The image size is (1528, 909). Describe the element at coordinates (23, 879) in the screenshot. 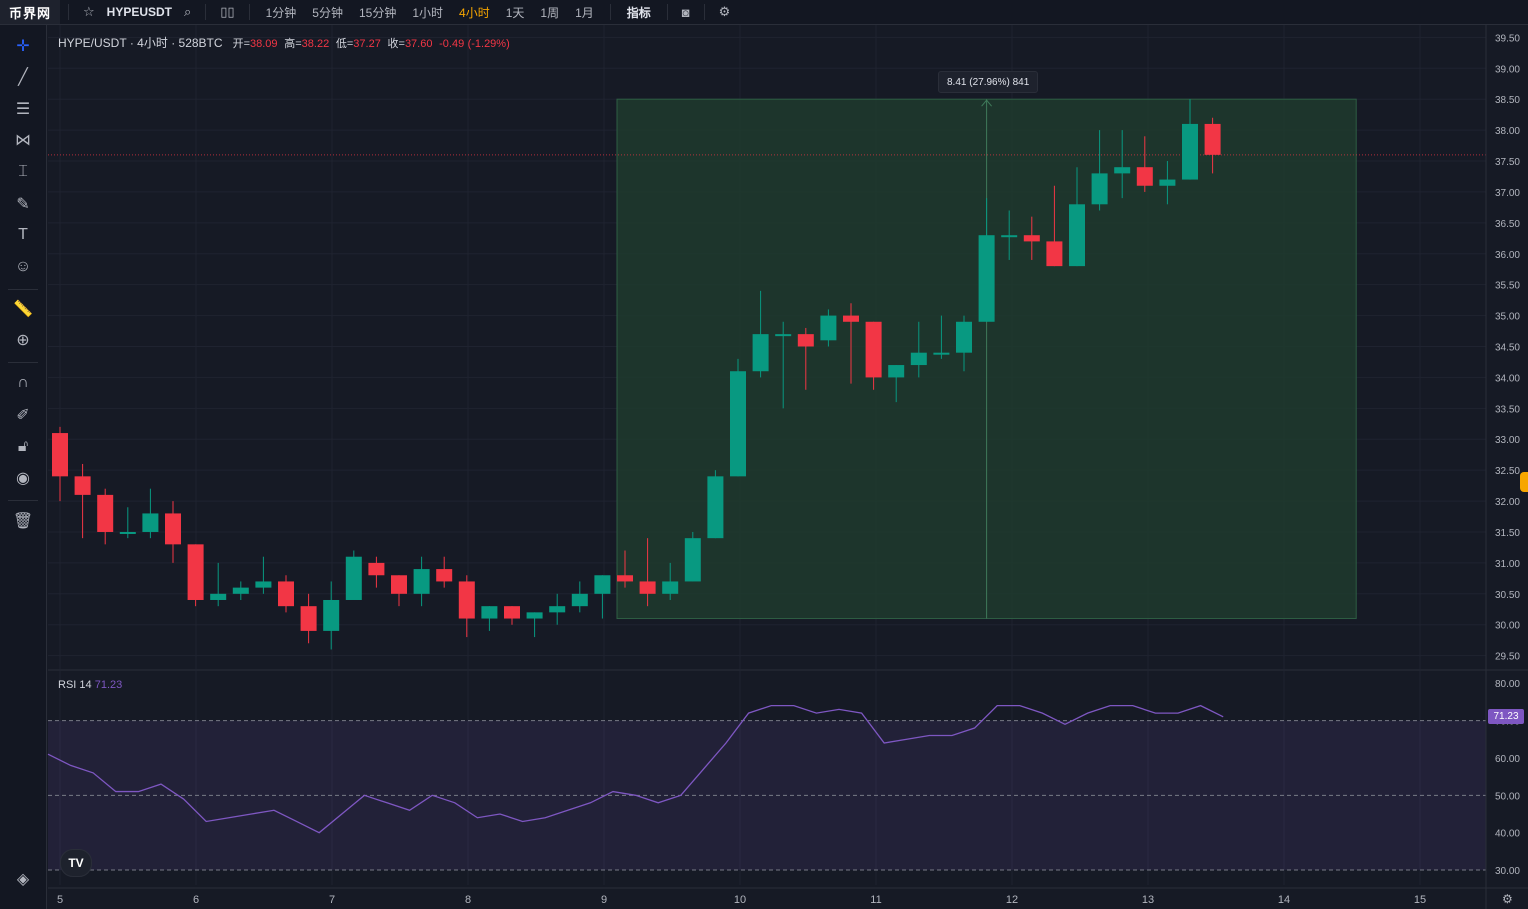

I see `layers-icon: ◈` at that location.